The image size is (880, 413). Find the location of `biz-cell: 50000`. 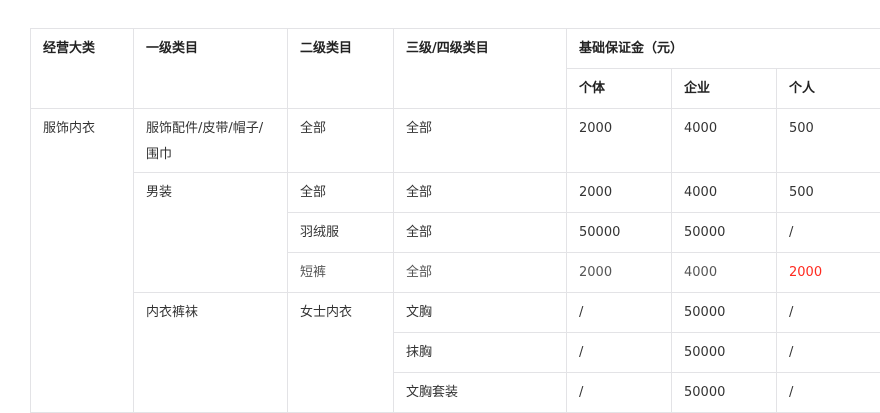

biz-cell: 50000 is located at coordinates (619, 233).